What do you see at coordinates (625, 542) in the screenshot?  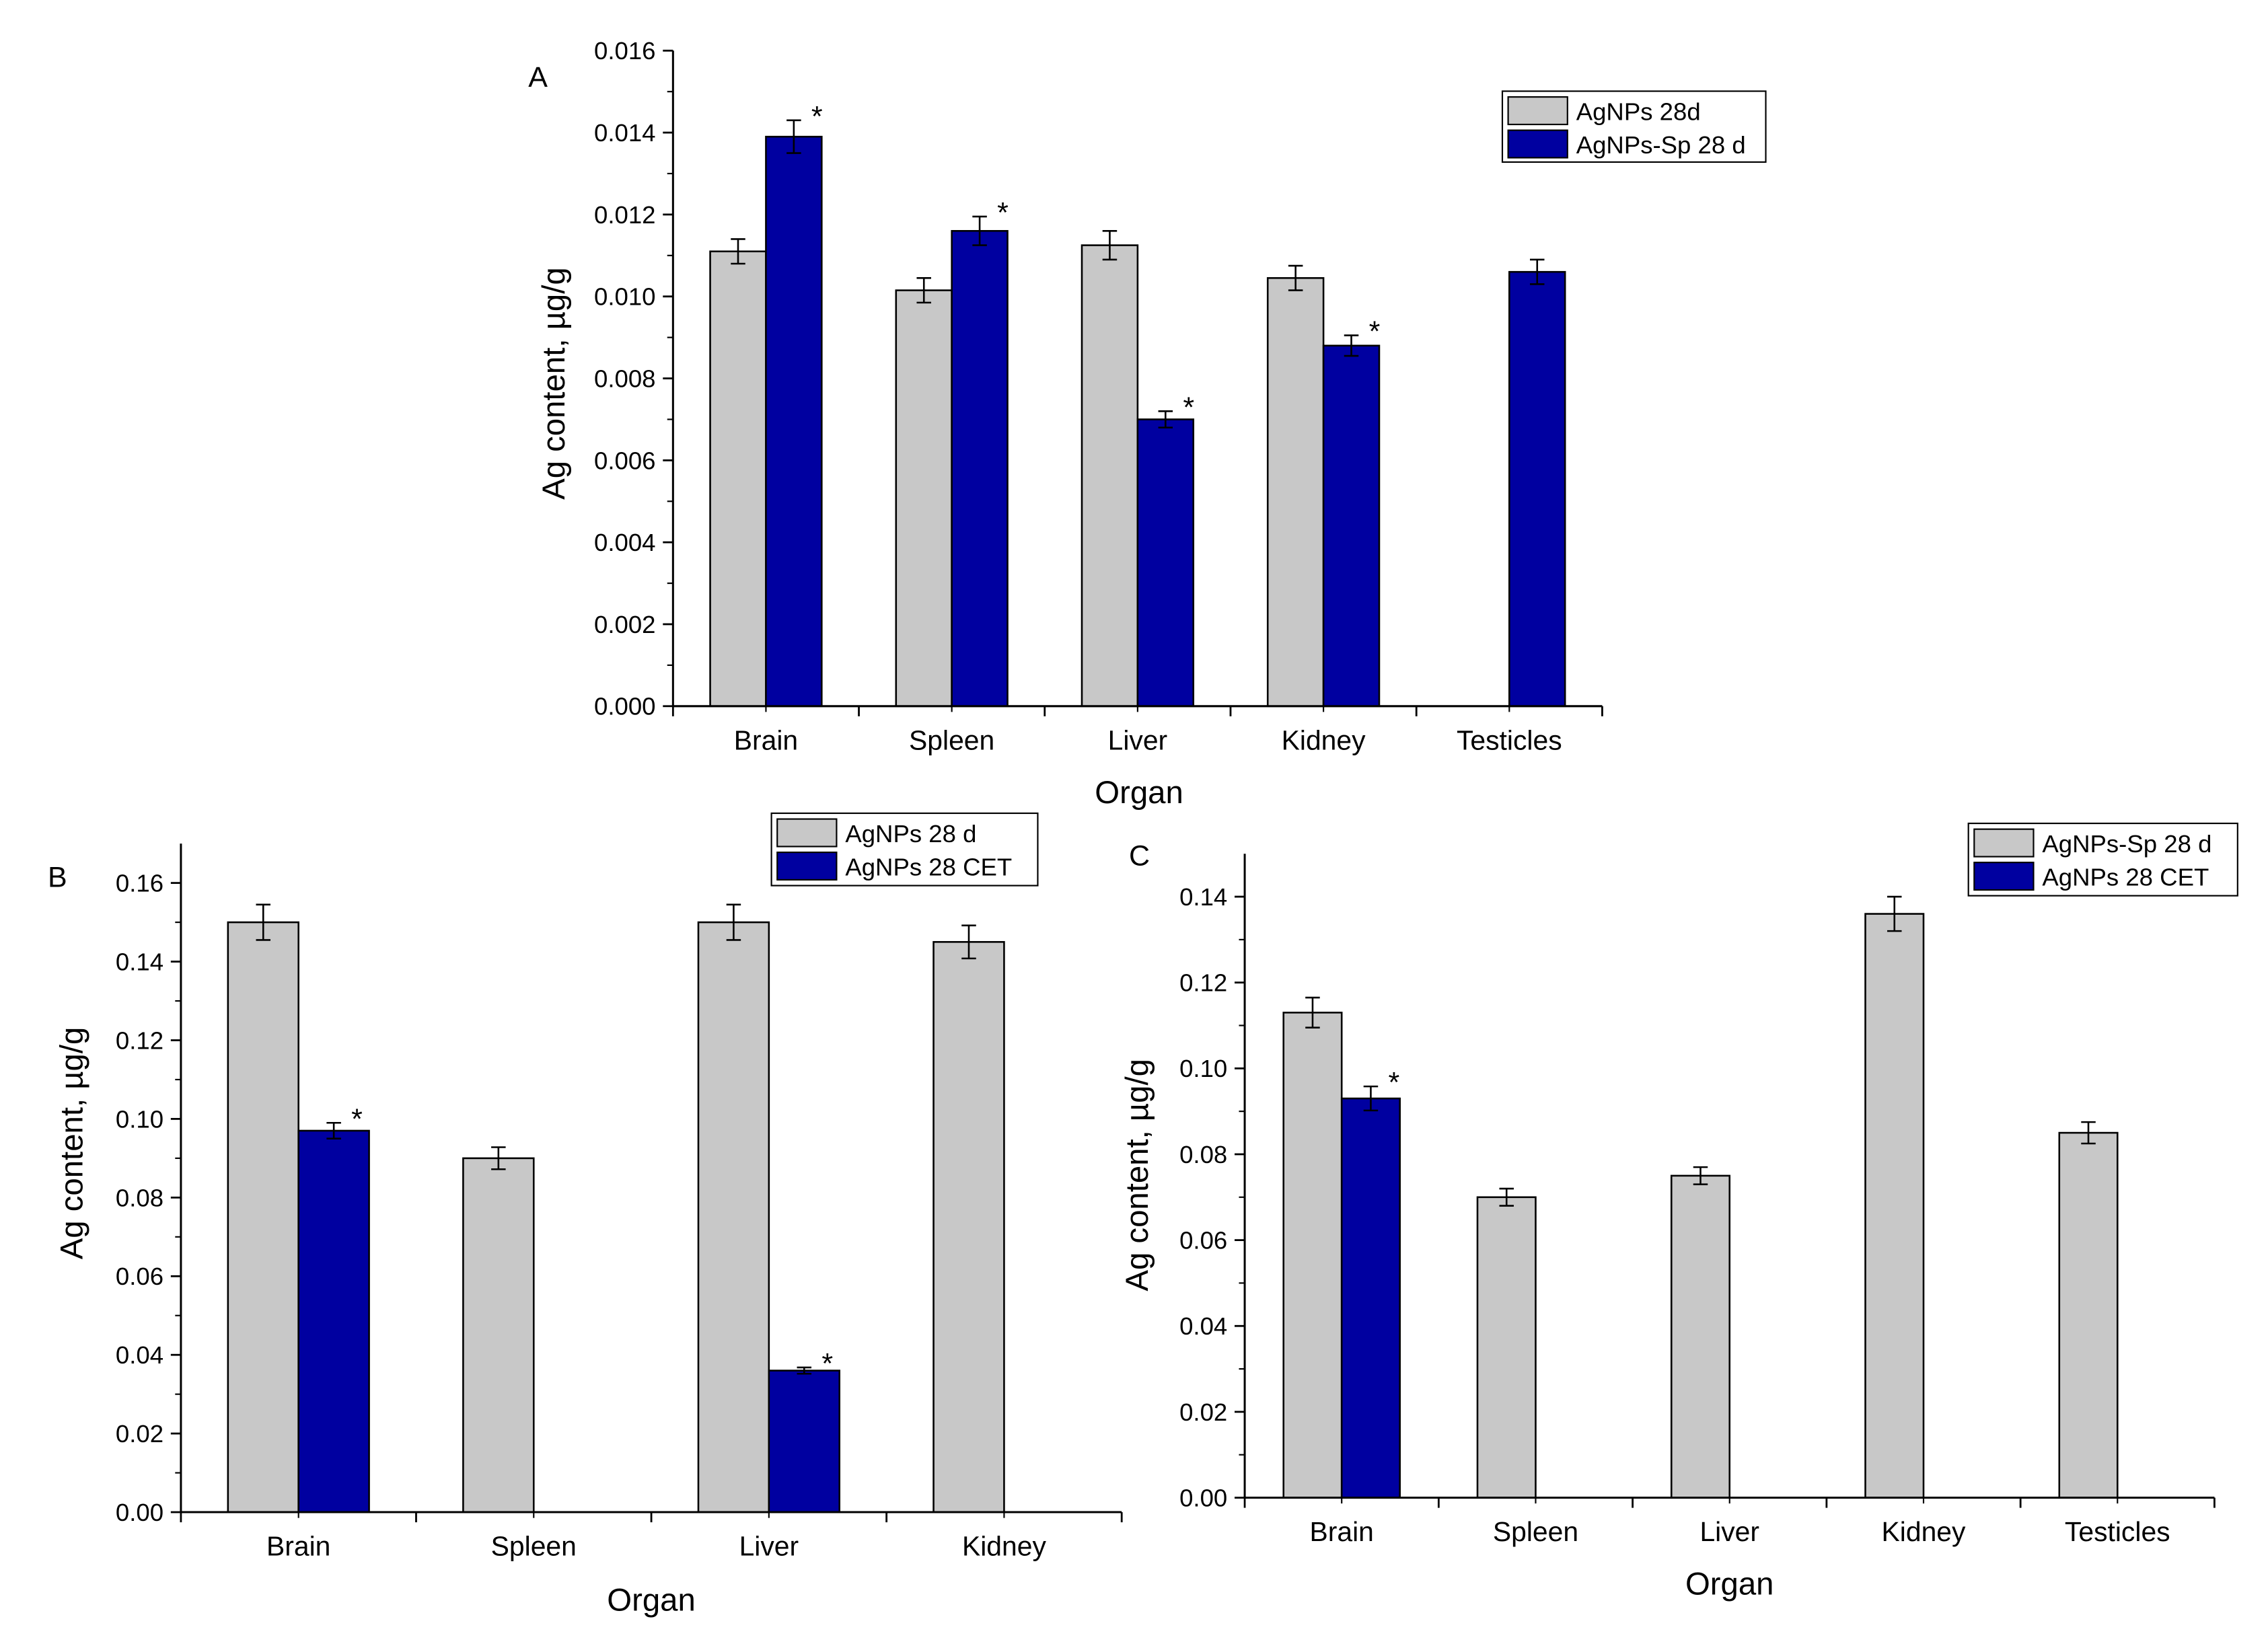 I see `y-tick-label: 0.004` at bounding box center [625, 542].